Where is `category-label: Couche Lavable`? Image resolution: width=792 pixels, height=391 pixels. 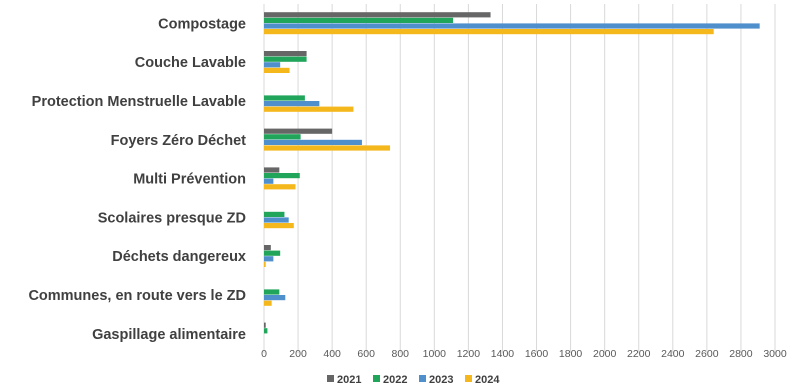 category-label: Couche Lavable is located at coordinates (190, 63).